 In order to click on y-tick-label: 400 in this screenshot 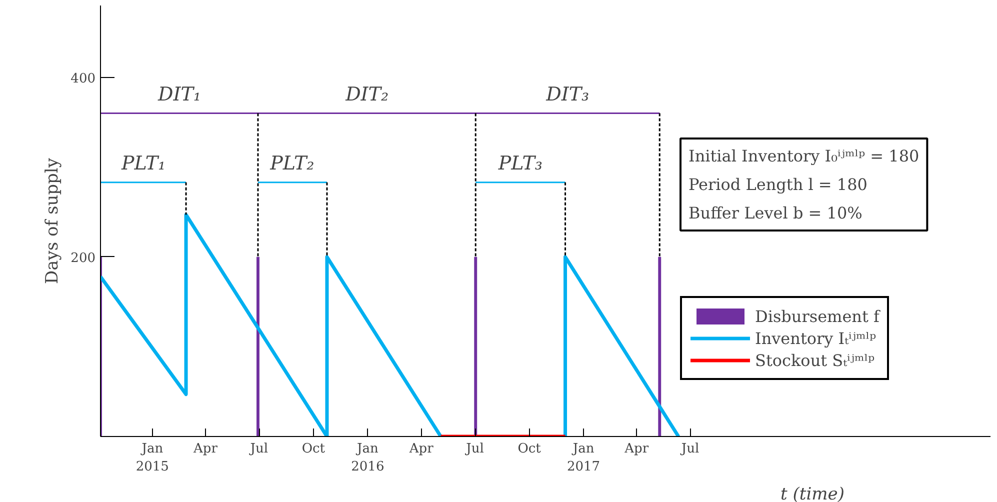, I will do `click(83, 78)`.